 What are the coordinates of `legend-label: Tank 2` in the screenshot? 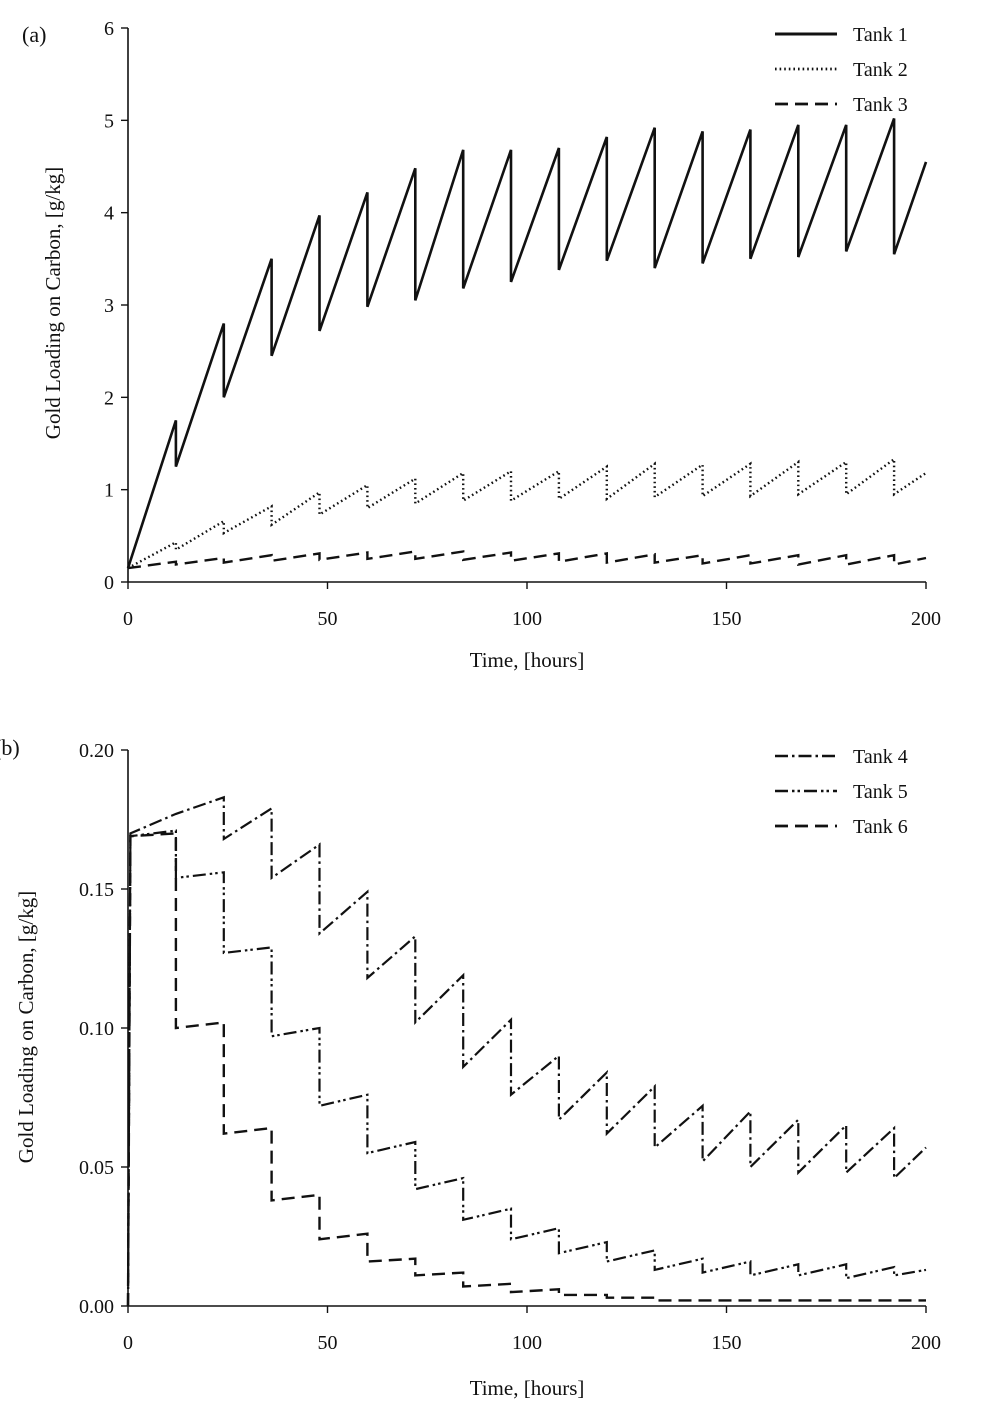 It's located at (880, 70).